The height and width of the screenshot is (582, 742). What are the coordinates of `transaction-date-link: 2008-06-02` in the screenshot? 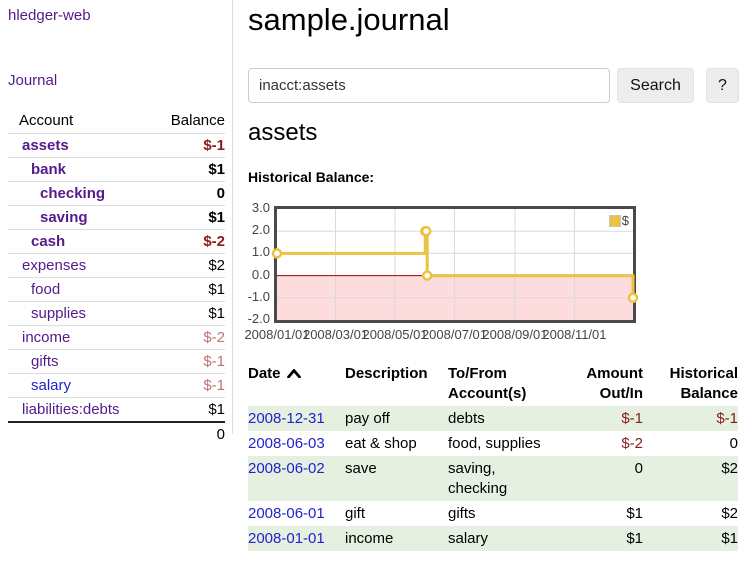 It's located at (286, 468).